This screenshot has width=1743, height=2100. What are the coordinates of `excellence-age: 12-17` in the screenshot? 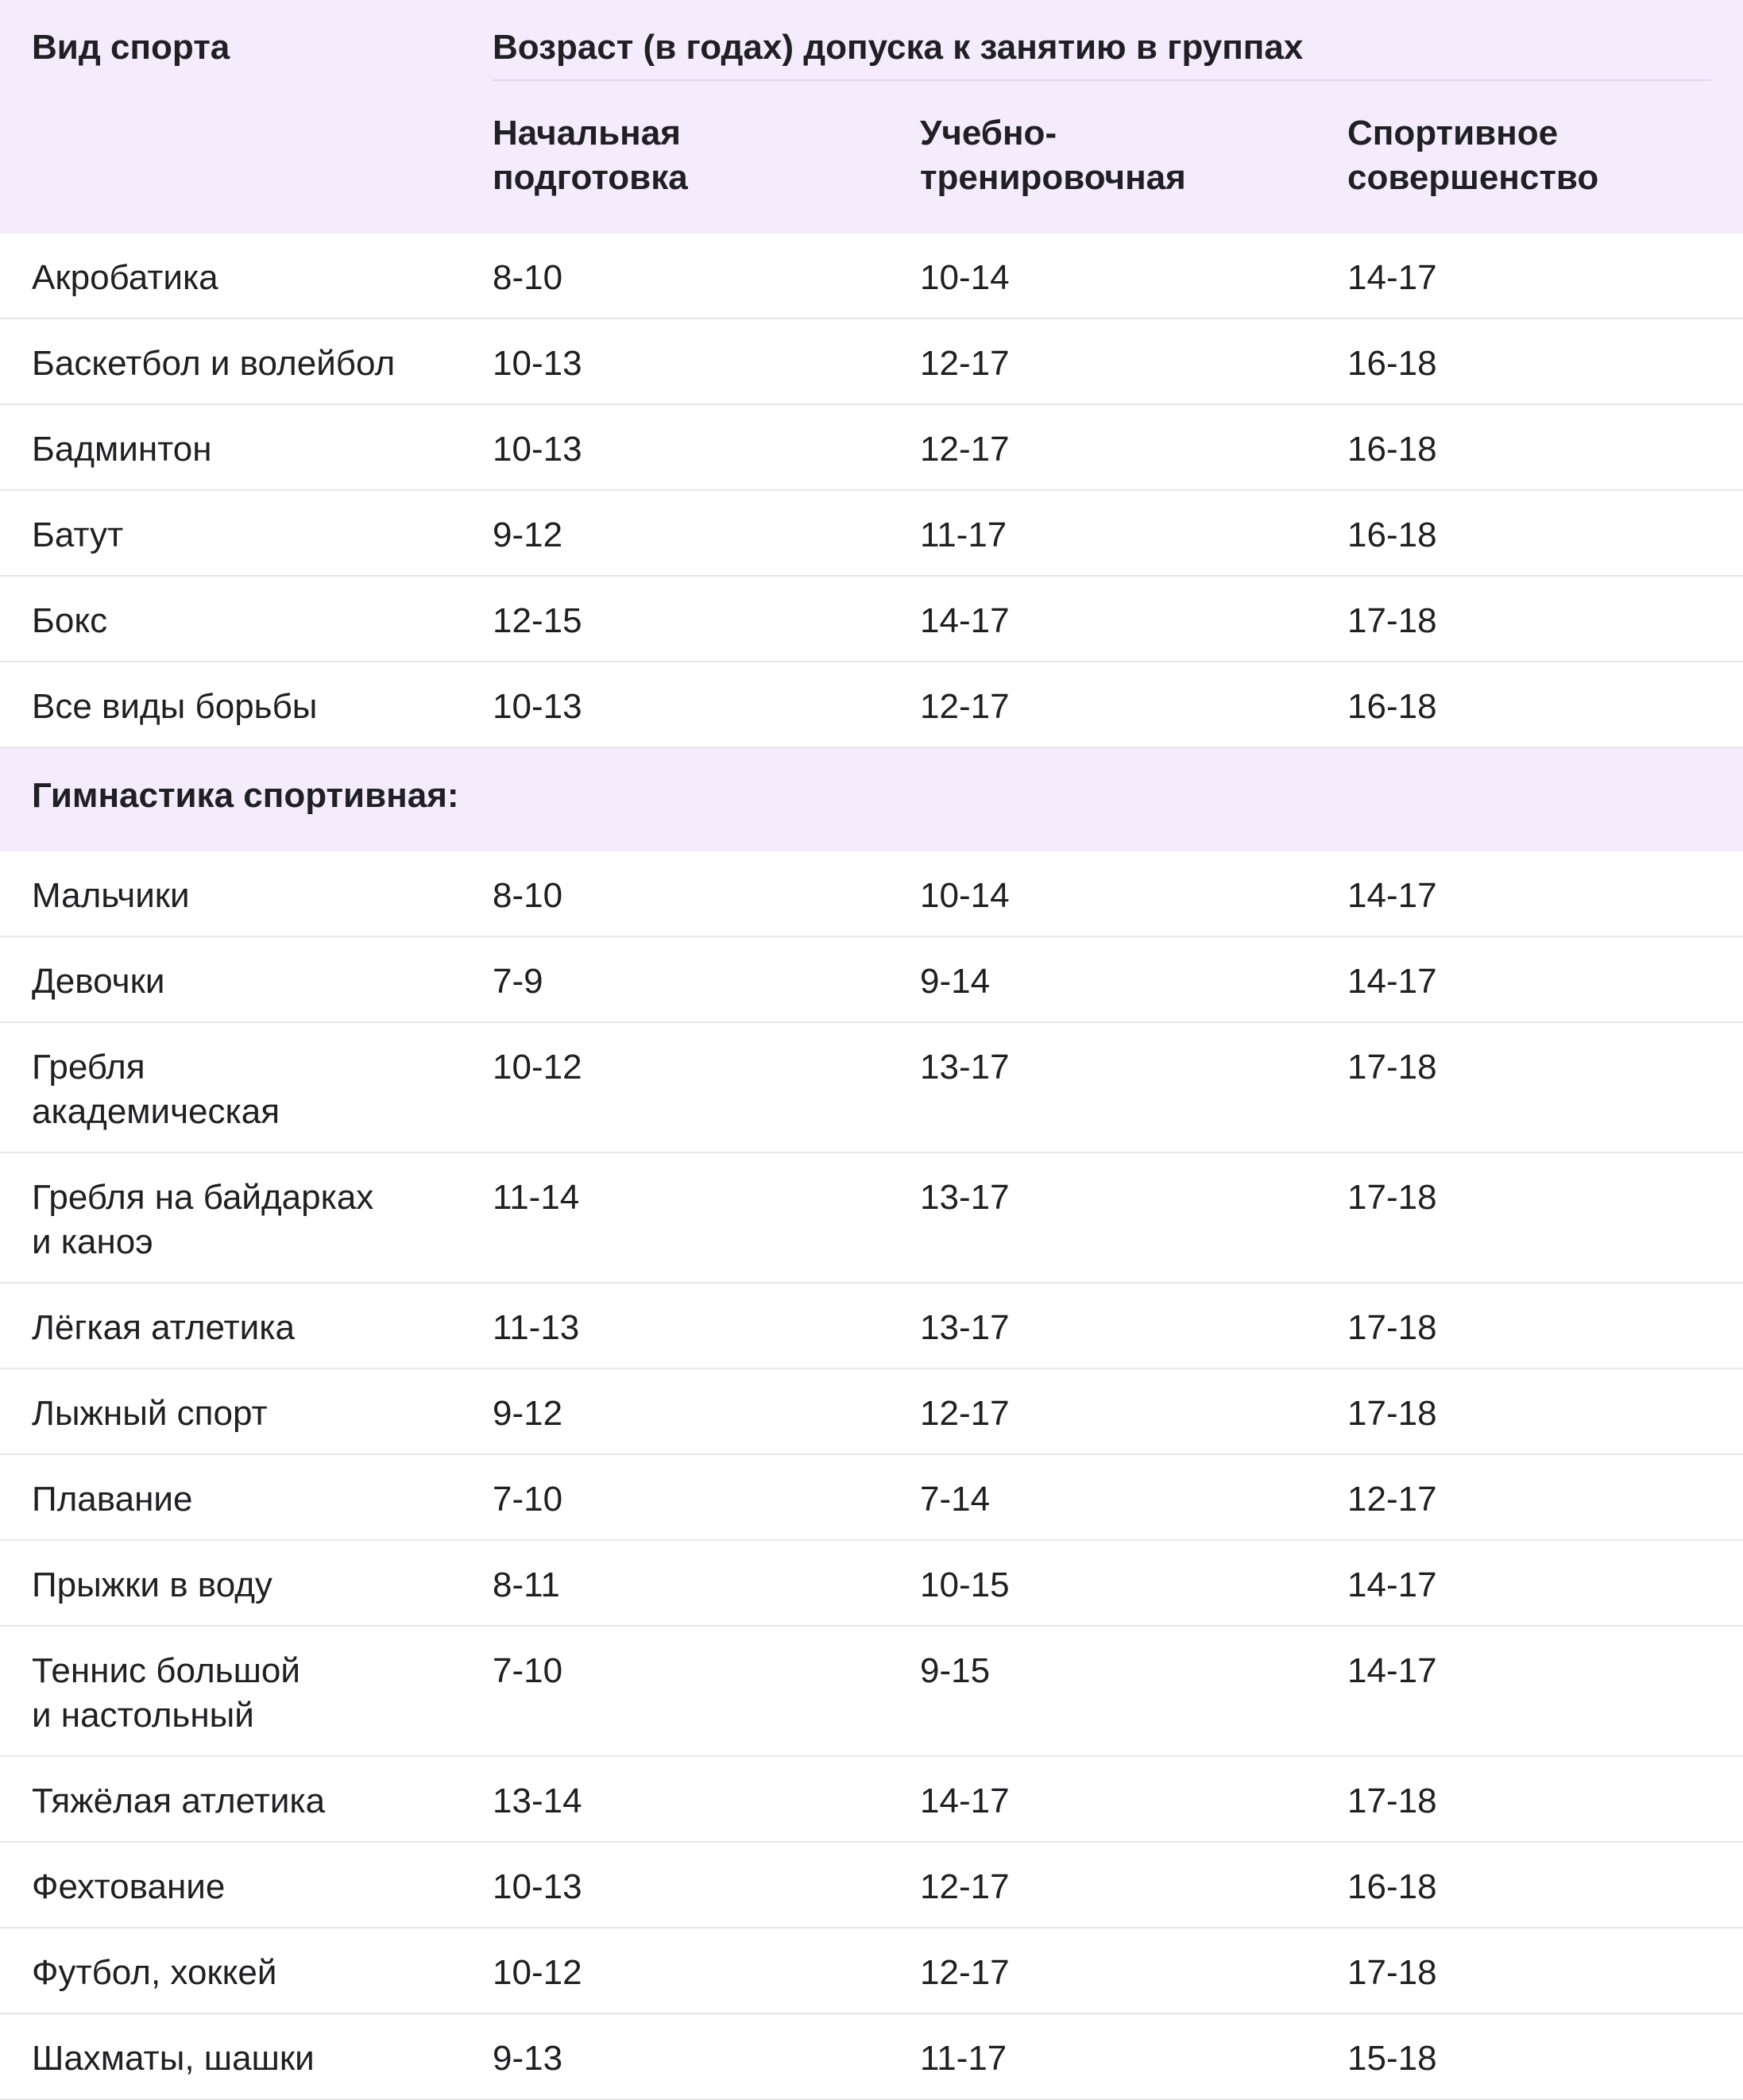 It's located at (1392, 1499).